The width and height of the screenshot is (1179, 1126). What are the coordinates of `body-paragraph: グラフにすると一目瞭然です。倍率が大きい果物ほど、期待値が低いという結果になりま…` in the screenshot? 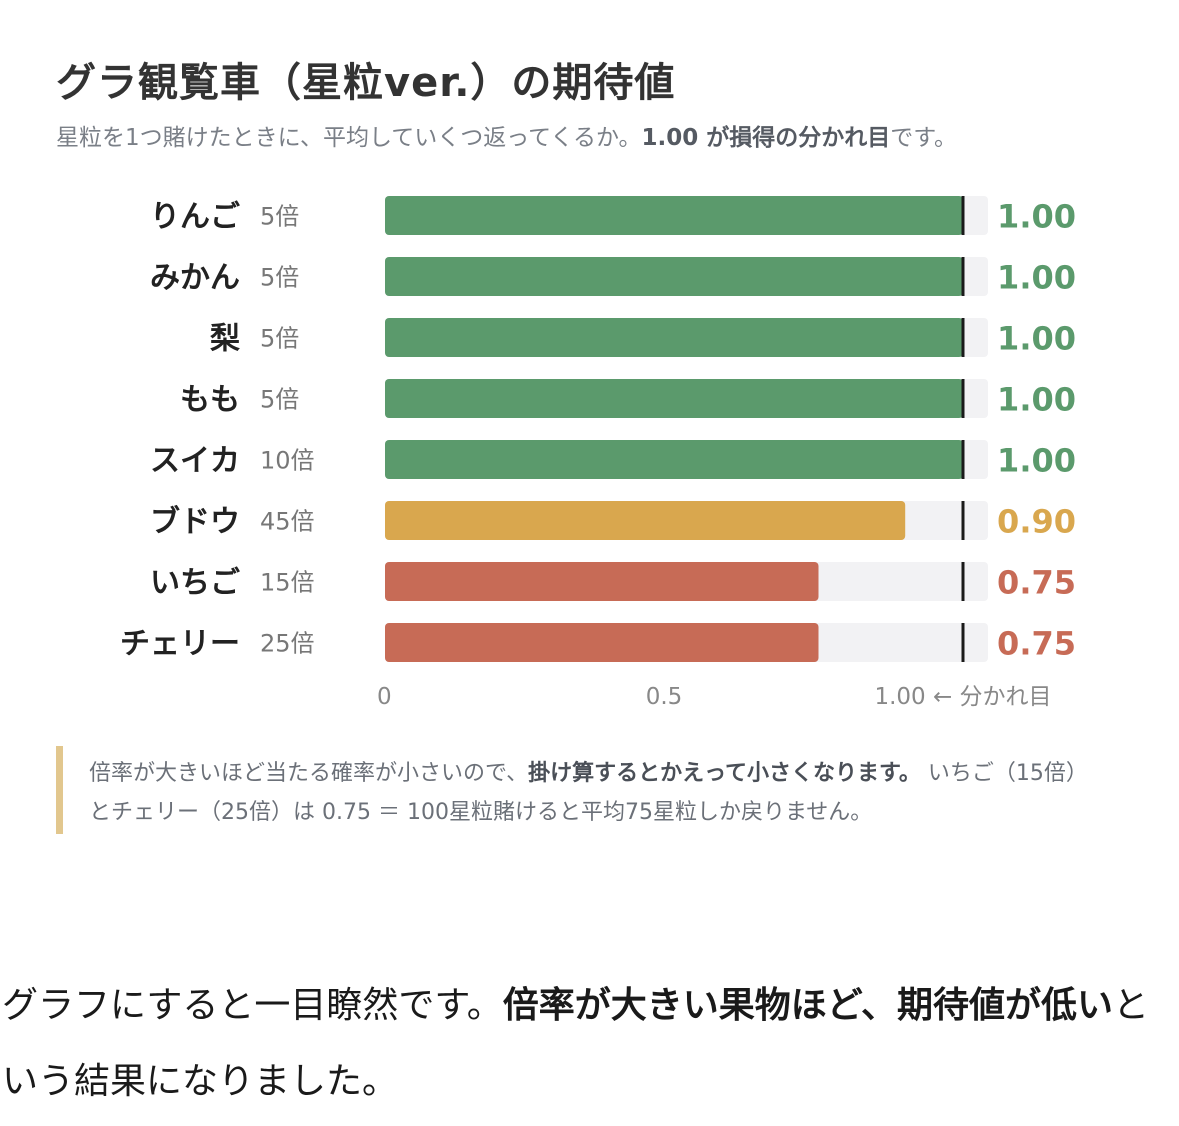 It's located at (589, 1044).